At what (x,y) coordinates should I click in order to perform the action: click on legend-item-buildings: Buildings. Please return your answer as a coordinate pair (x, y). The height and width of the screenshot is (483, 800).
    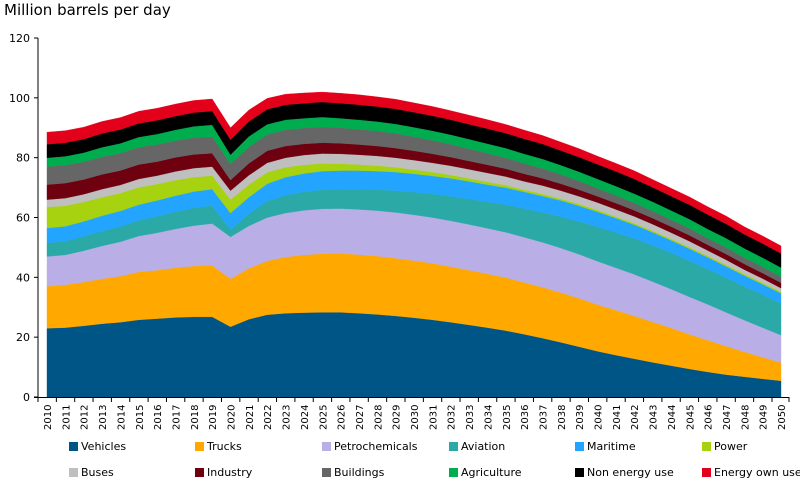
    Looking at the image, I should click on (353, 472).